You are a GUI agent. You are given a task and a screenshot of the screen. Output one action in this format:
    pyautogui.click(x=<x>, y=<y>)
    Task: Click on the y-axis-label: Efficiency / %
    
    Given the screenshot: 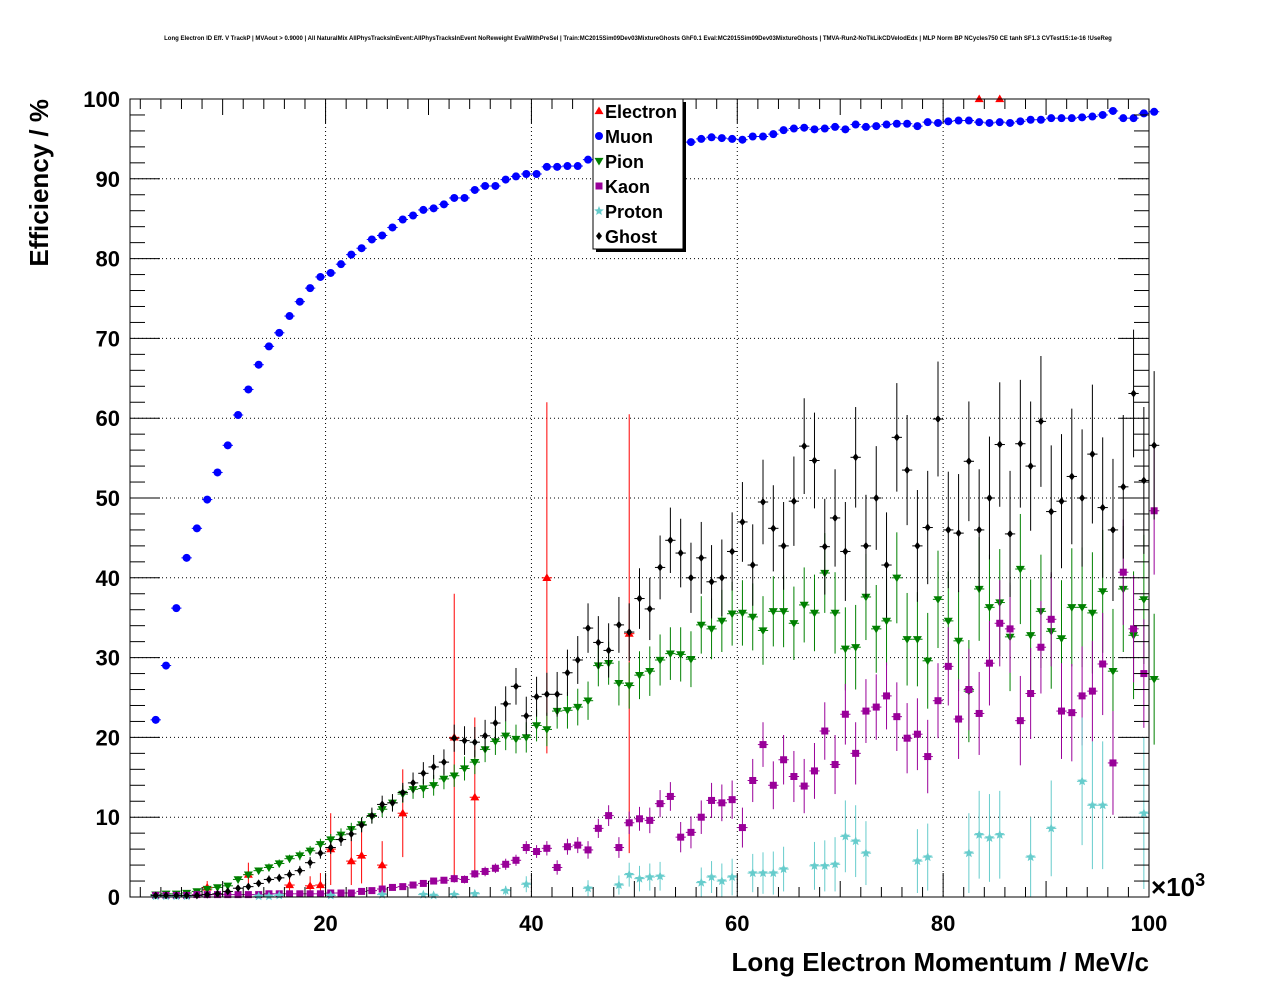 What is the action you would take?
    pyautogui.click(x=39, y=183)
    